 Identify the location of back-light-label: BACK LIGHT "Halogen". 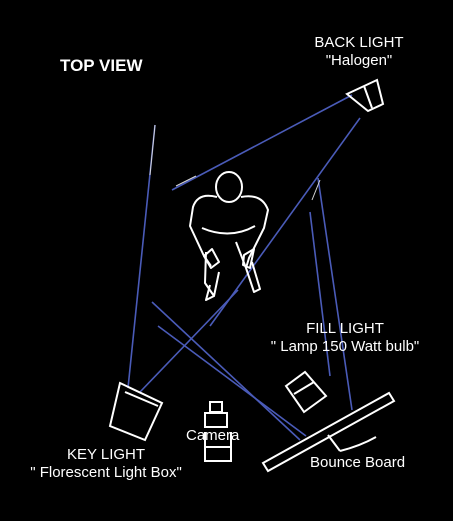
(359, 52).